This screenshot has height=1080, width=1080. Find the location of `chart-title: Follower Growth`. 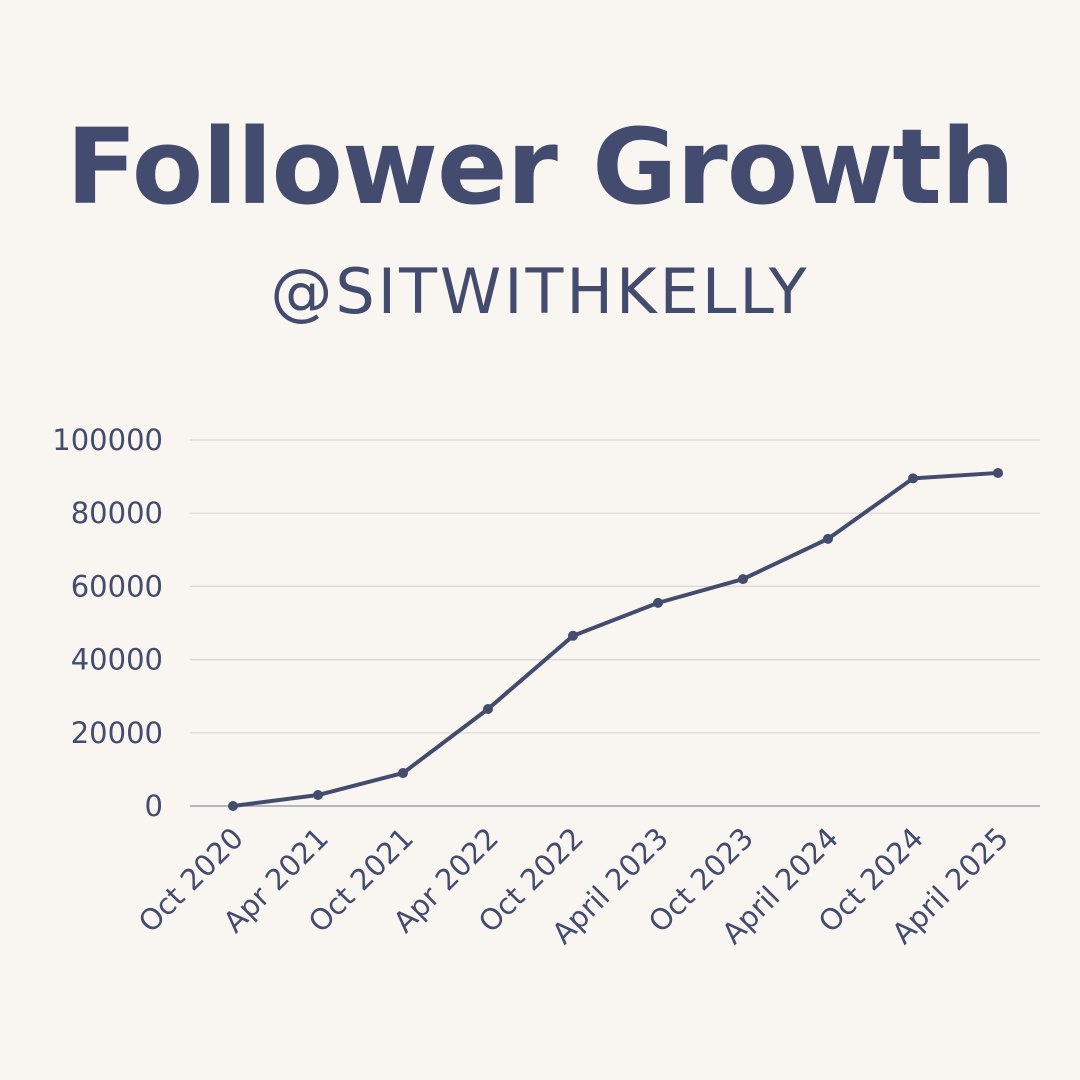

chart-title: Follower Growth is located at coordinates (540, 167).